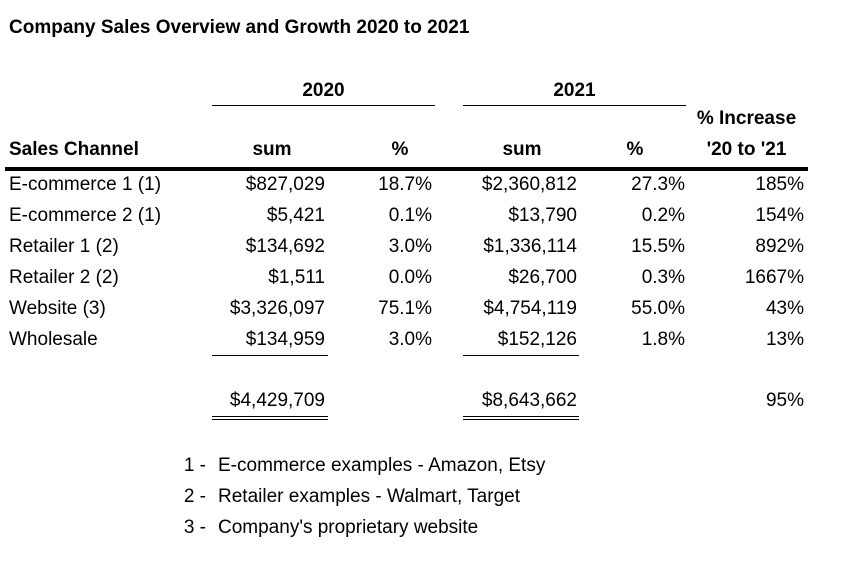  I want to click on total-double-underline-2021-a, so click(521, 416).